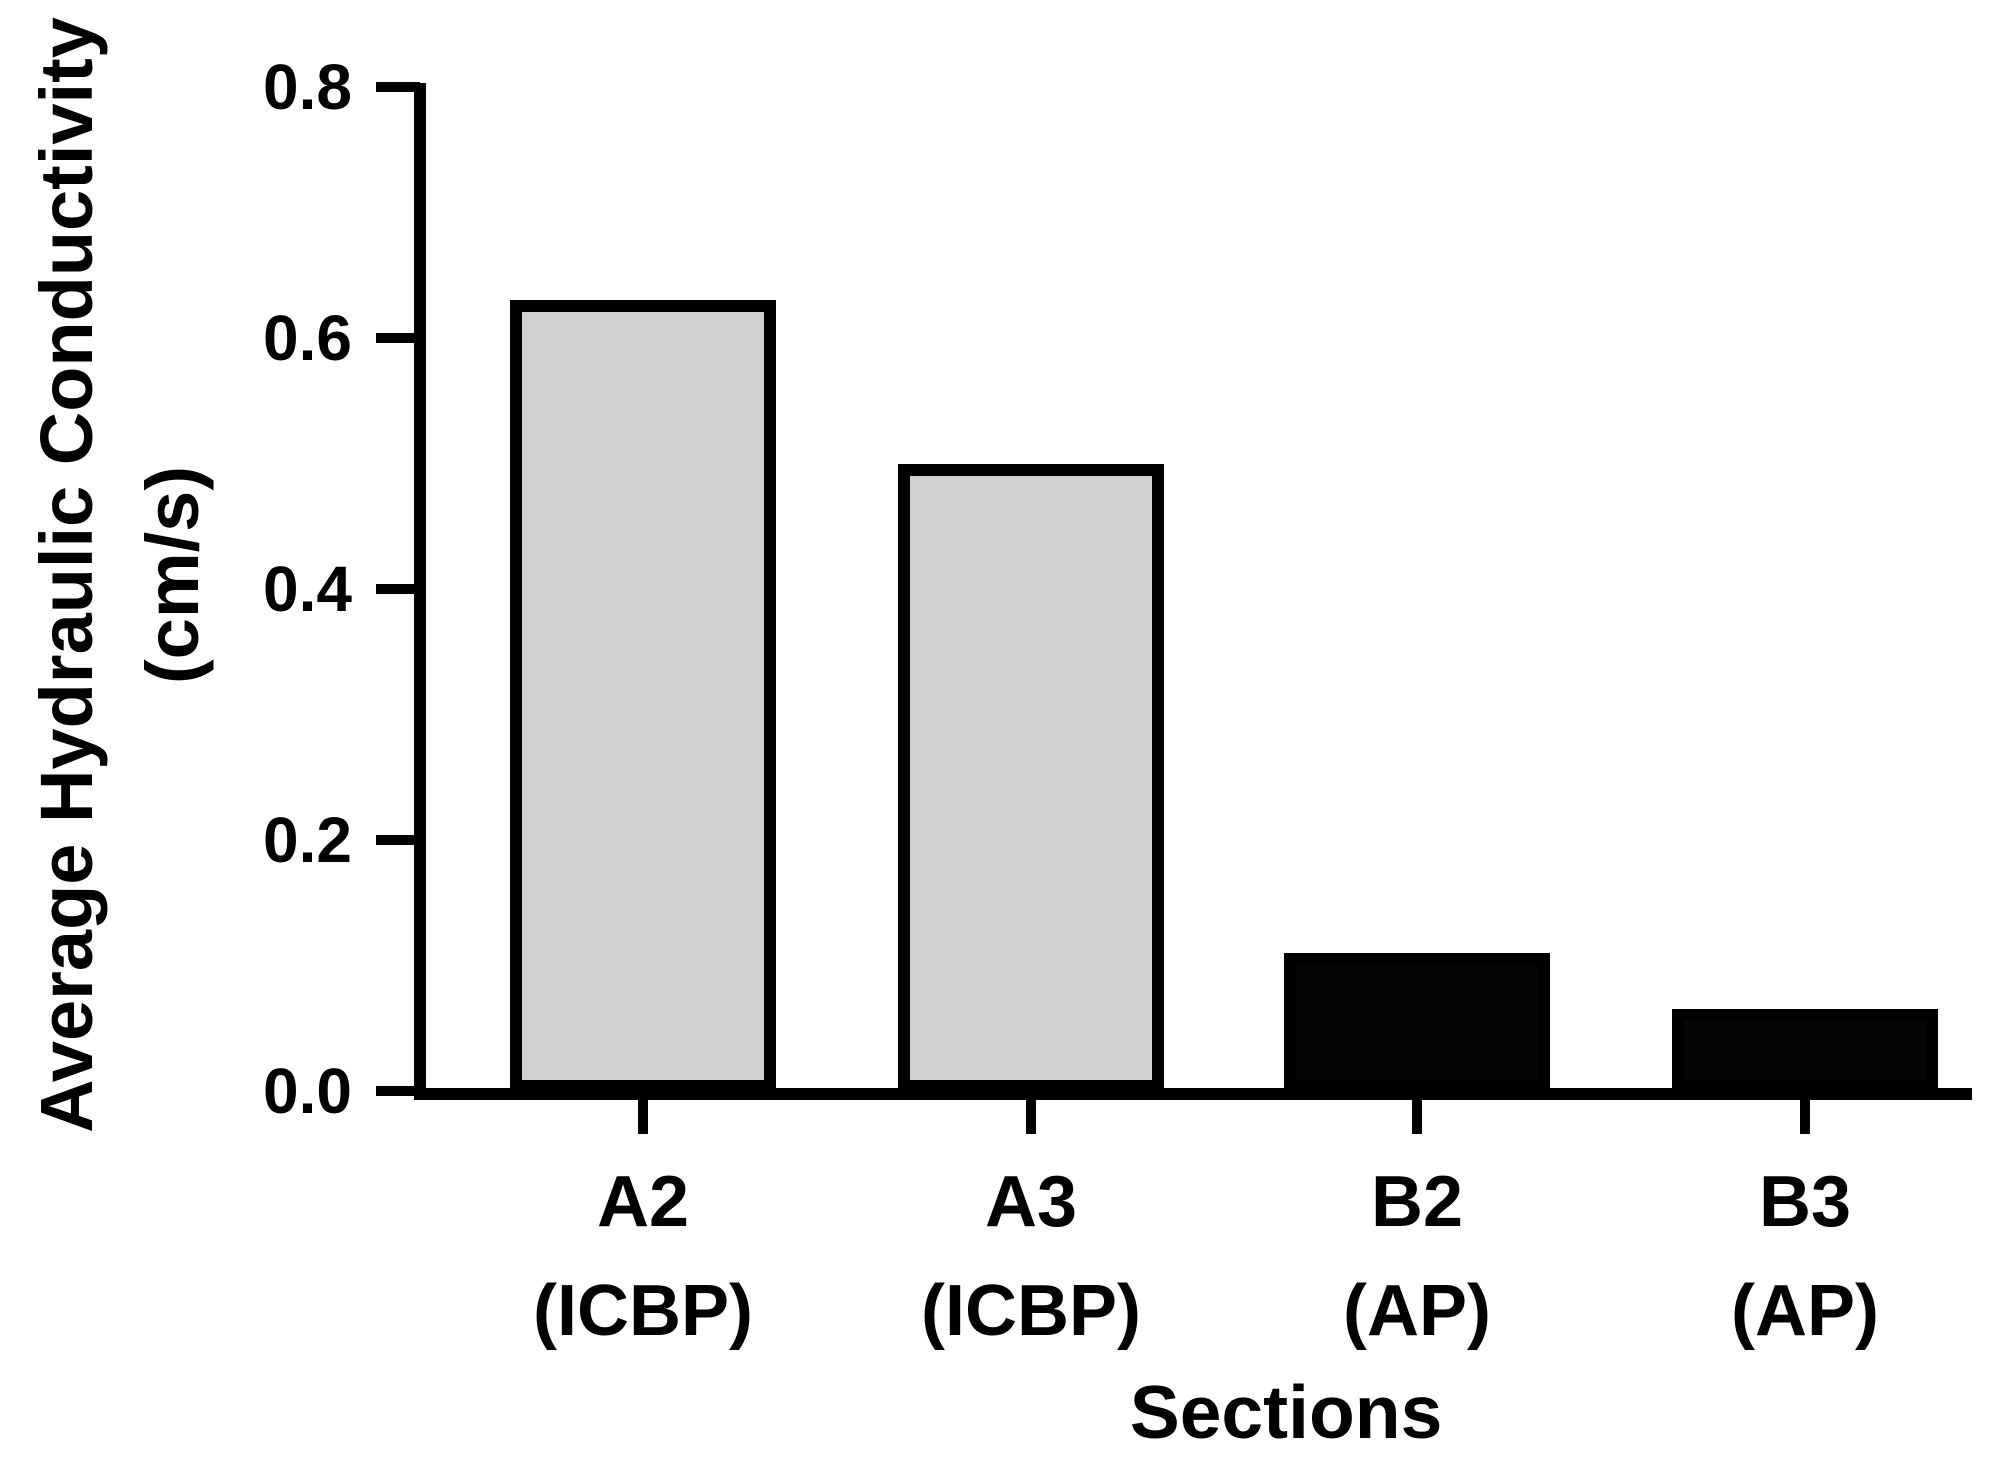  Describe the element at coordinates (643, 1117) in the screenshot. I see `x-tick-A2` at that location.